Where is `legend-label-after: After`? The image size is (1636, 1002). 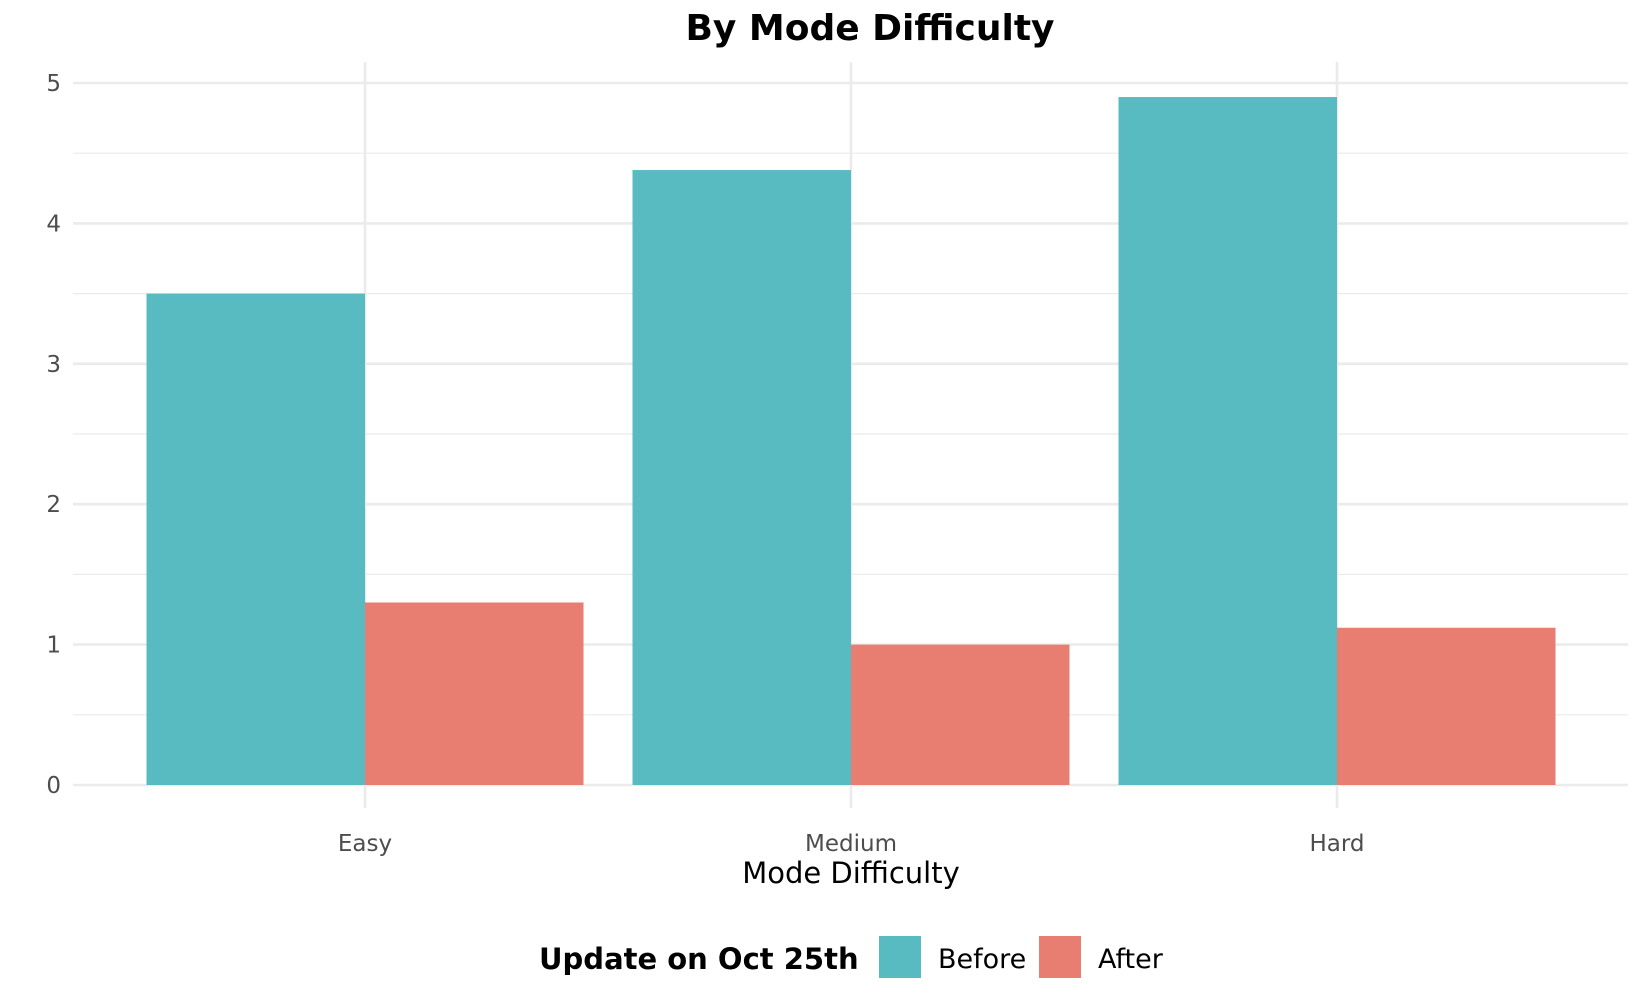 legend-label-after: After is located at coordinates (1131, 959).